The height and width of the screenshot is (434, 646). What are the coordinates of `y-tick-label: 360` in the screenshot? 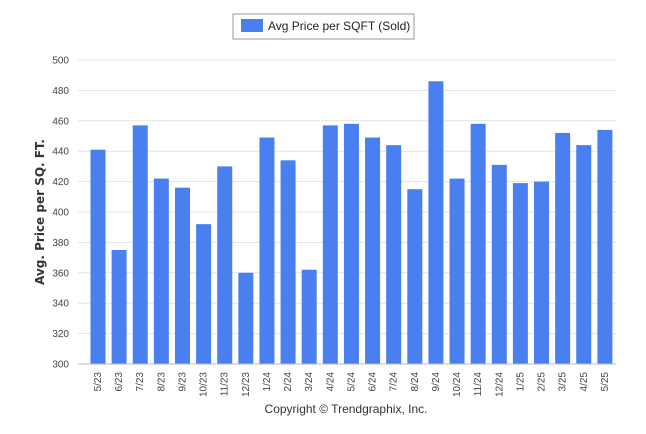 It's located at (60, 273).